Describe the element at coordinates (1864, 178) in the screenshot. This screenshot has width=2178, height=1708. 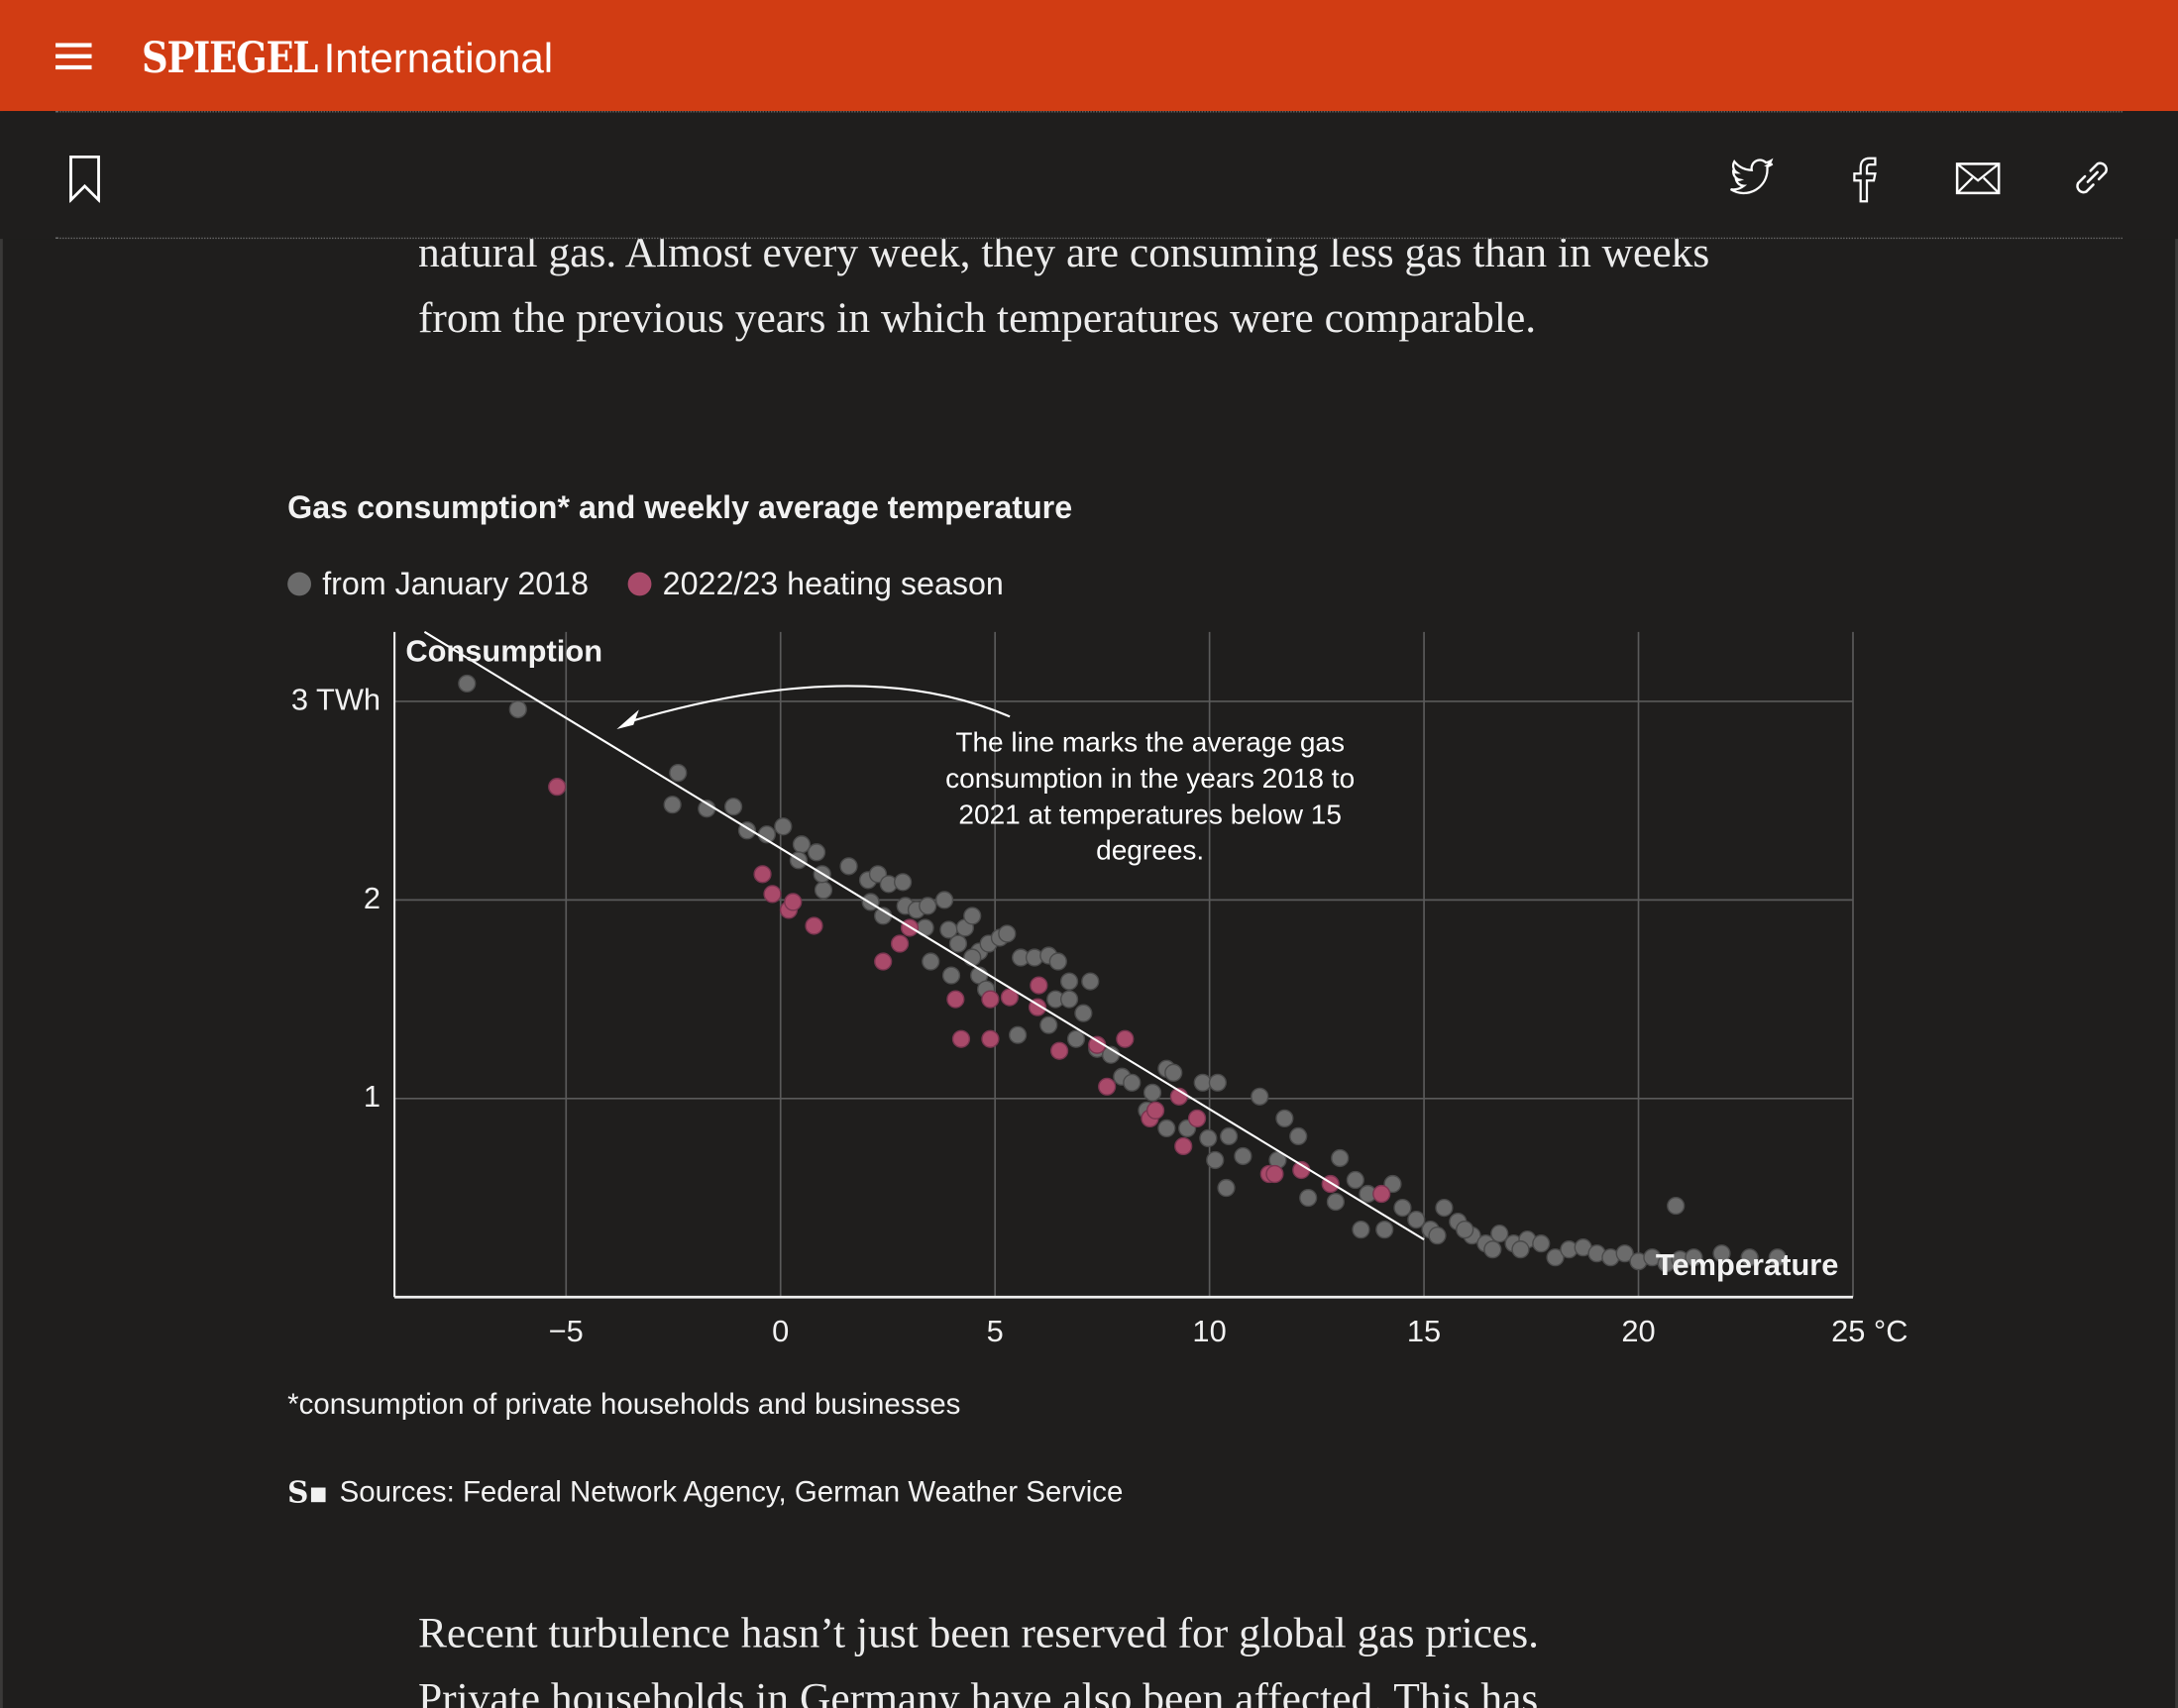
I see `facebook-icon` at that location.